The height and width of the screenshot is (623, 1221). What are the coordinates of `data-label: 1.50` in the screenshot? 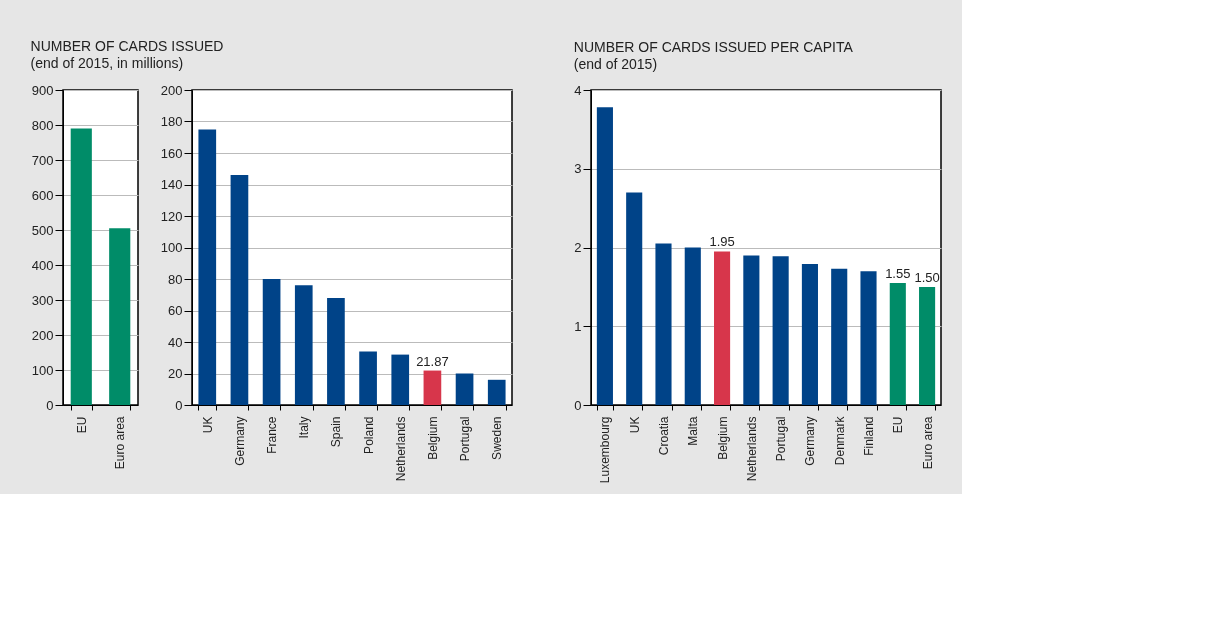 It's located at (927, 277).